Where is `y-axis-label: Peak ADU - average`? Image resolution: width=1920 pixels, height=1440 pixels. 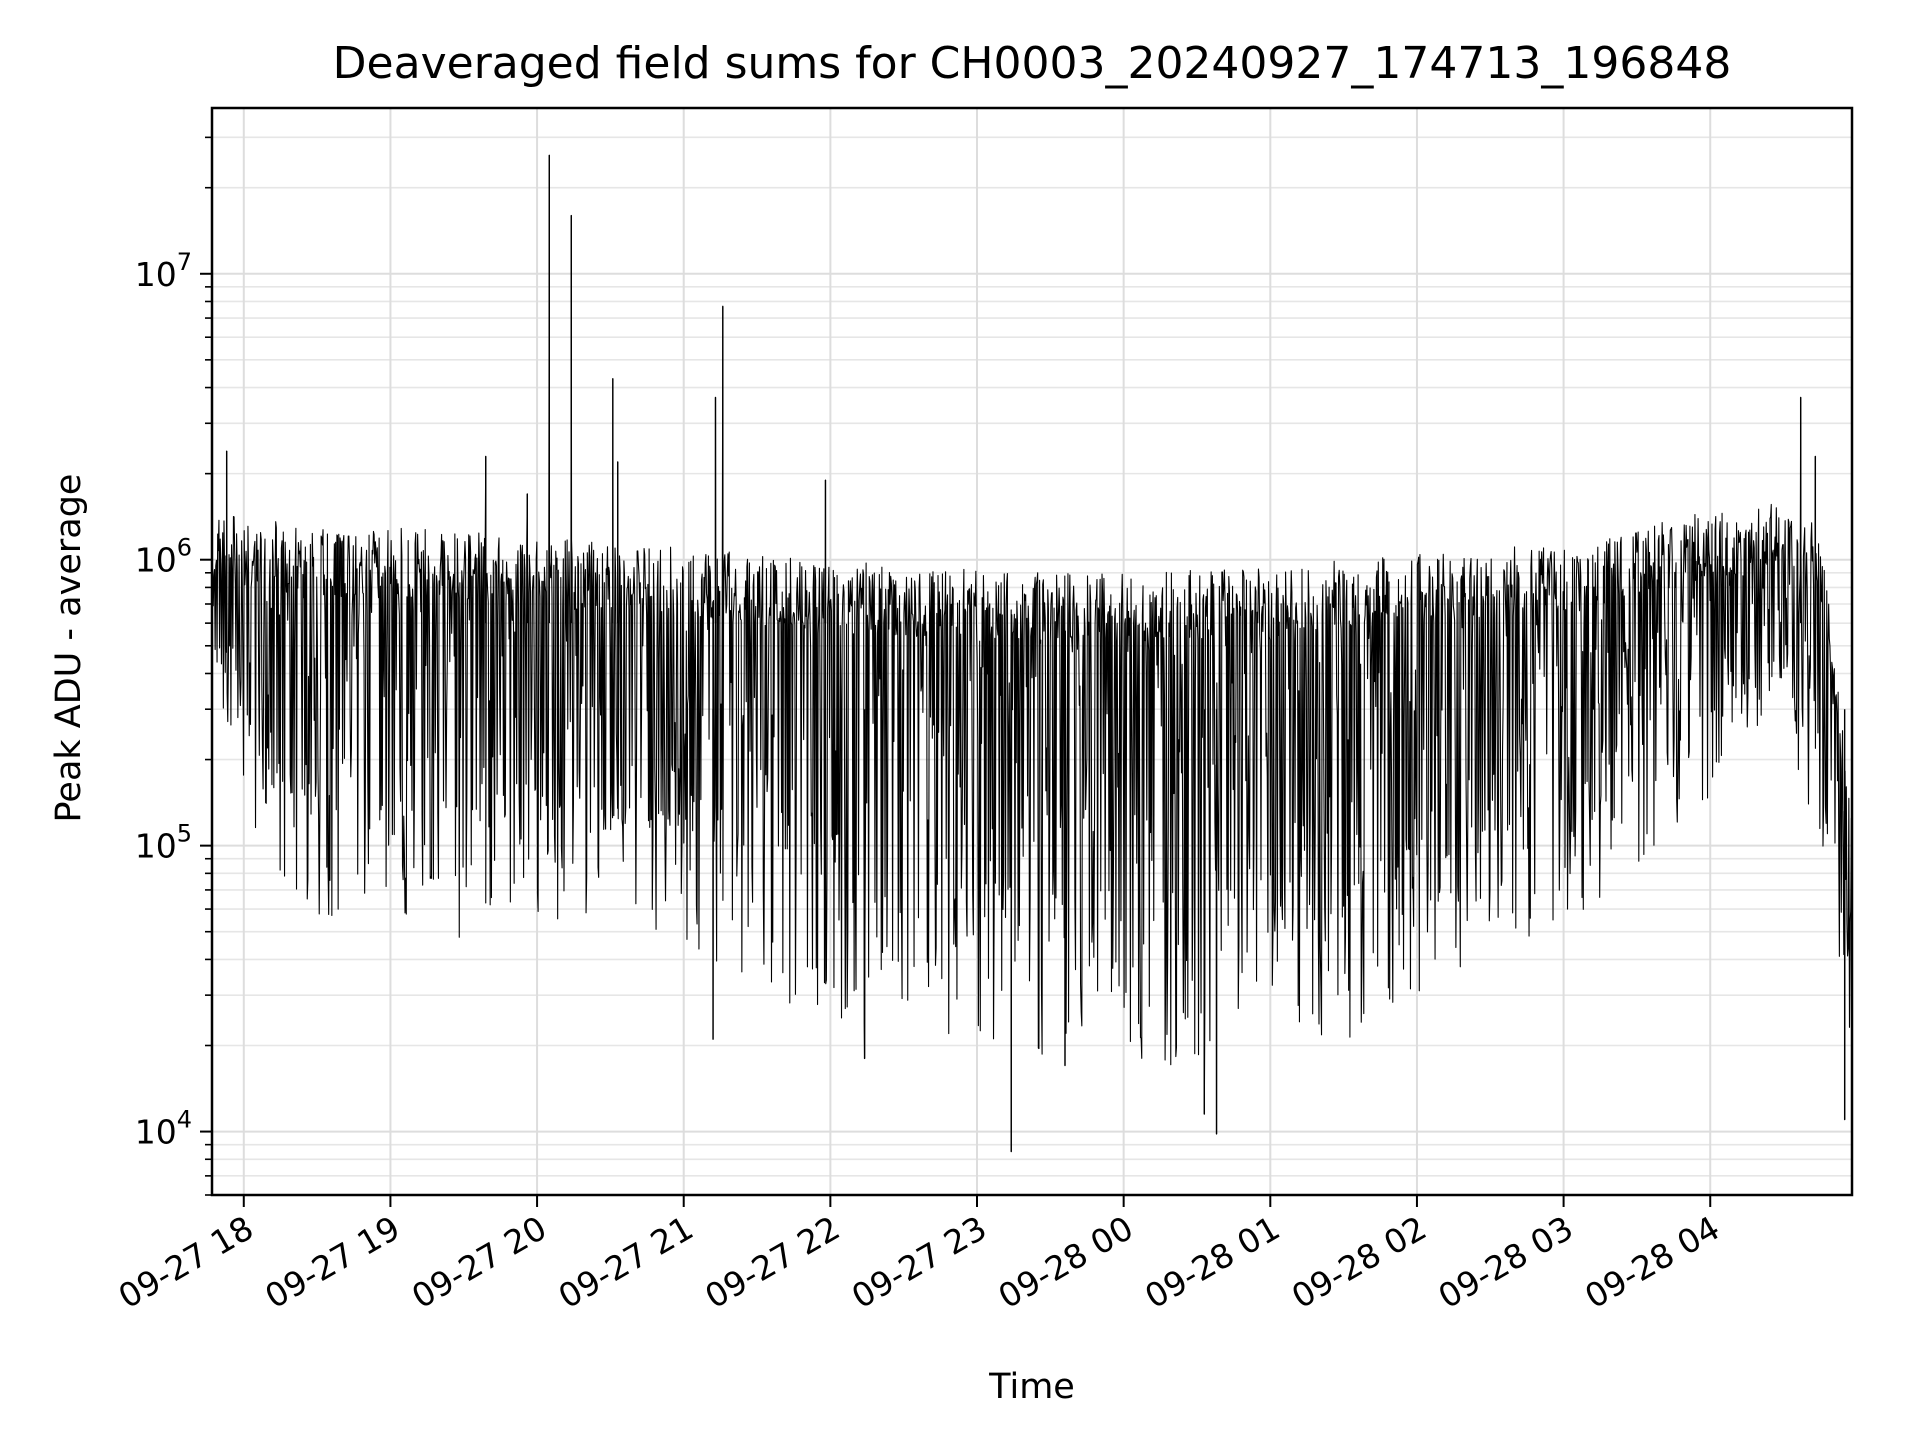
y-axis-label: Peak ADU - average is located at coordinates (69, 648).